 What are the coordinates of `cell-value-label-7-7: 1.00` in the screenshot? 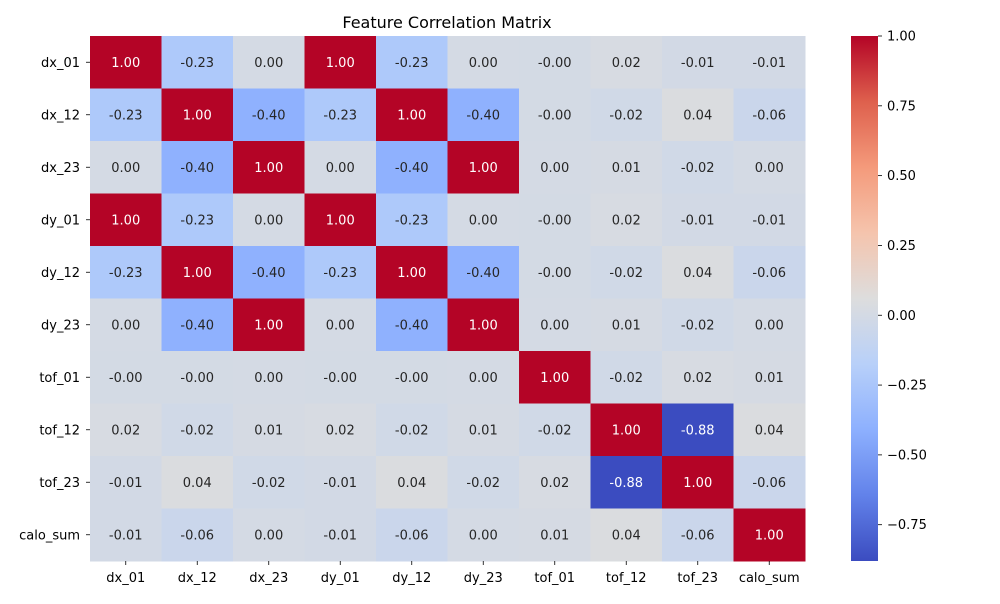 It's located at (626, 430).